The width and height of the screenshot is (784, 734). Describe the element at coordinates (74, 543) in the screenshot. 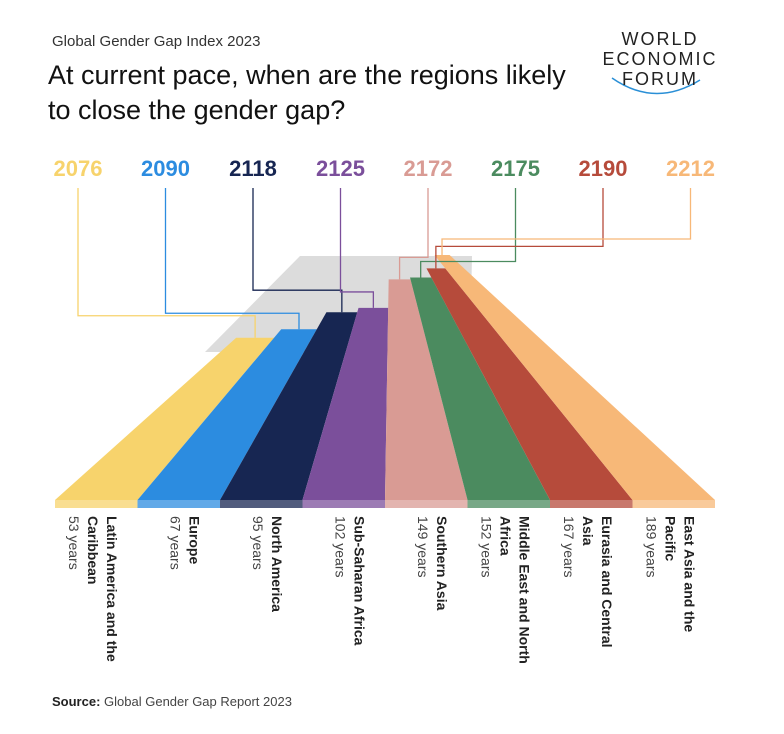

I see `years-to-close: 53 years` at that location.